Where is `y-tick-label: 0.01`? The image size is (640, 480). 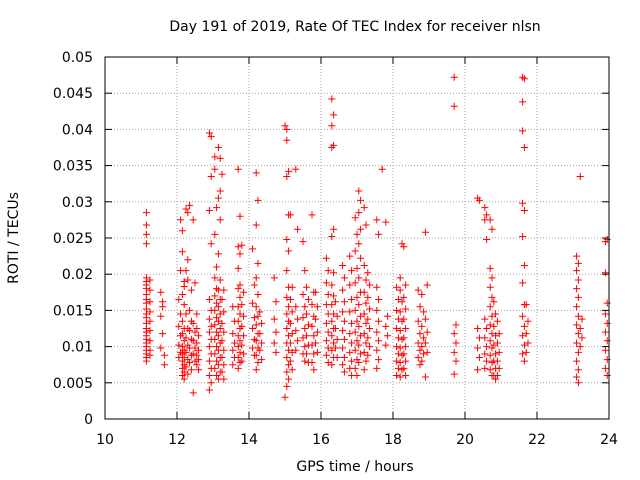 y-tick-label: 0.01 is located at coordinates (77, 348).